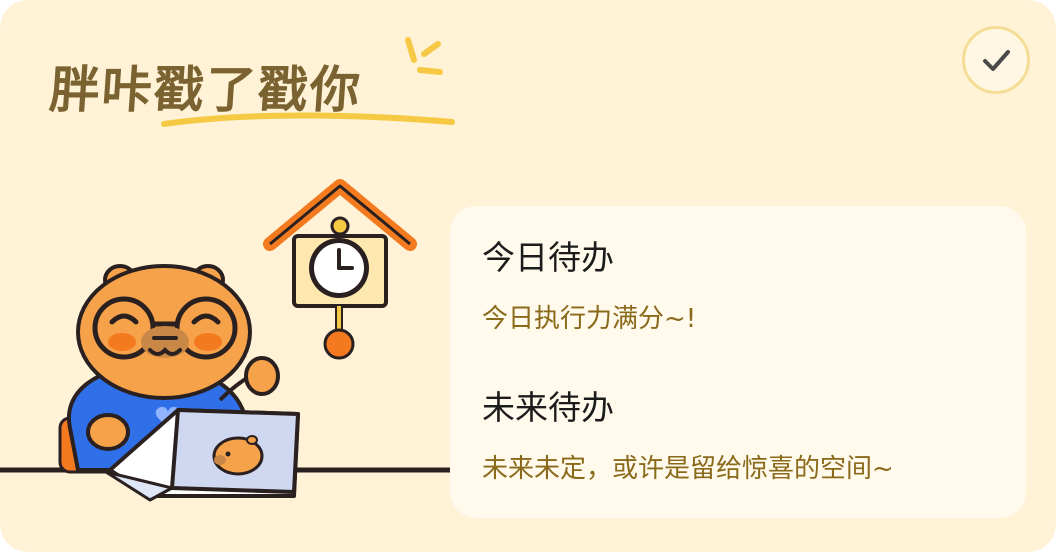 Image resolution: width=1056 pixels, height=552 pixels. I want to click on today-todo-subtitle: 今日执行力满分~!, so click(589, 319).